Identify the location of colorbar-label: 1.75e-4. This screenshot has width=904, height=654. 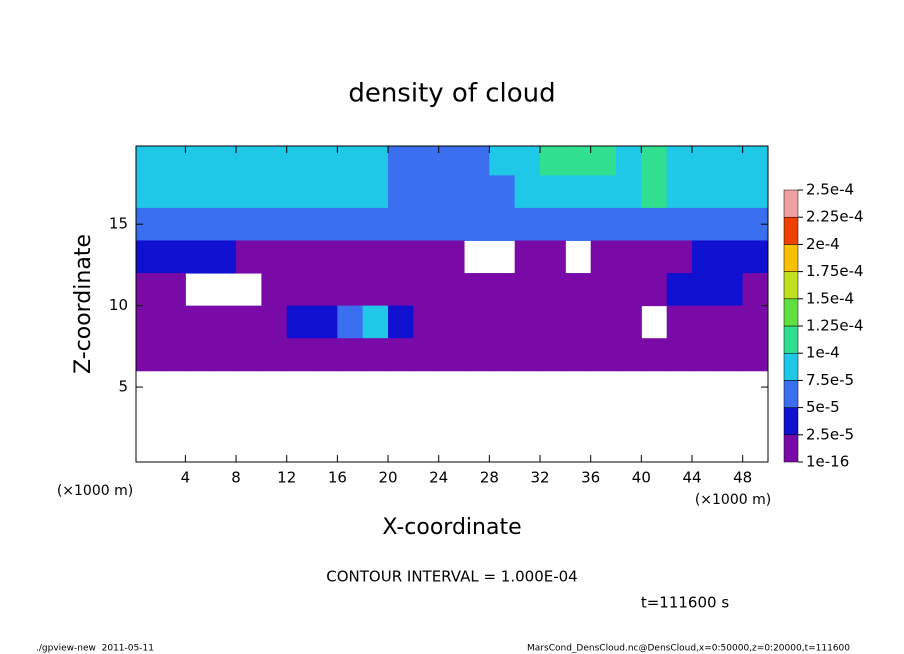
(835, 271).